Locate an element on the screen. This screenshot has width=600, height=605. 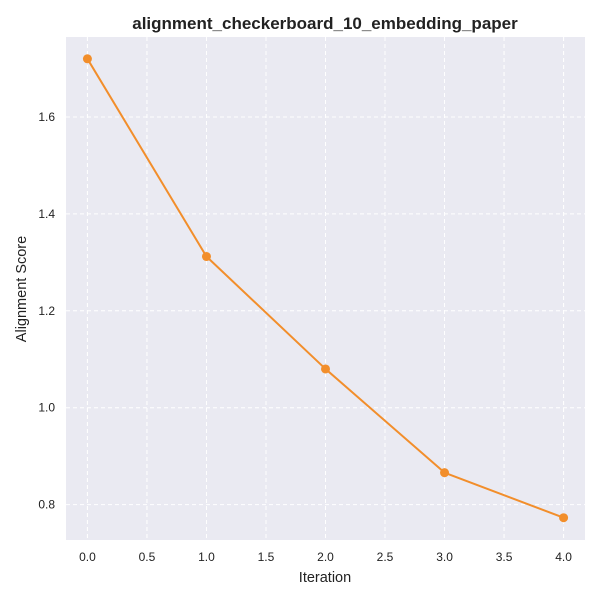
x-tick-label: 3.0 is located at coordinates (444, 557).